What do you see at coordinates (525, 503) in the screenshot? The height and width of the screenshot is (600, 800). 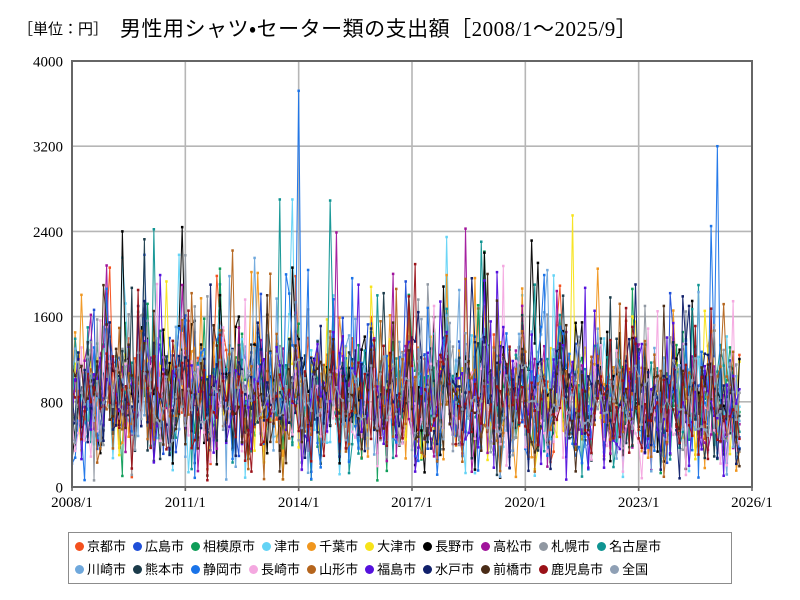 I see `x-axis-tick-label: 2020/1` at bounding box center [525, 503].